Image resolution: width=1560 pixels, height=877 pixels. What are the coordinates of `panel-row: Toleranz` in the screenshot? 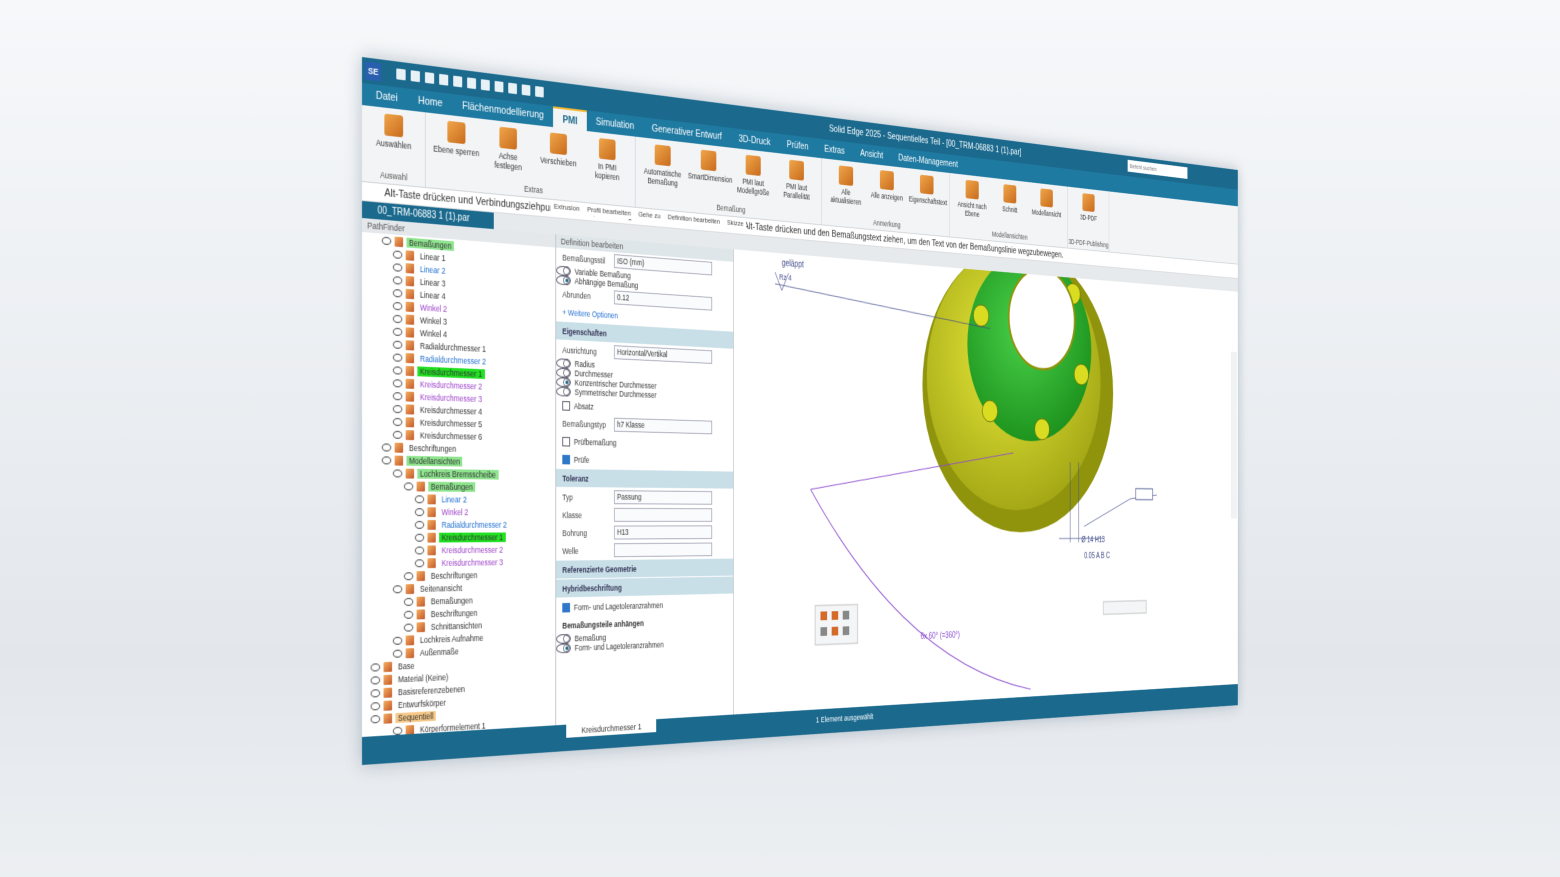 It's located at (644, 479).